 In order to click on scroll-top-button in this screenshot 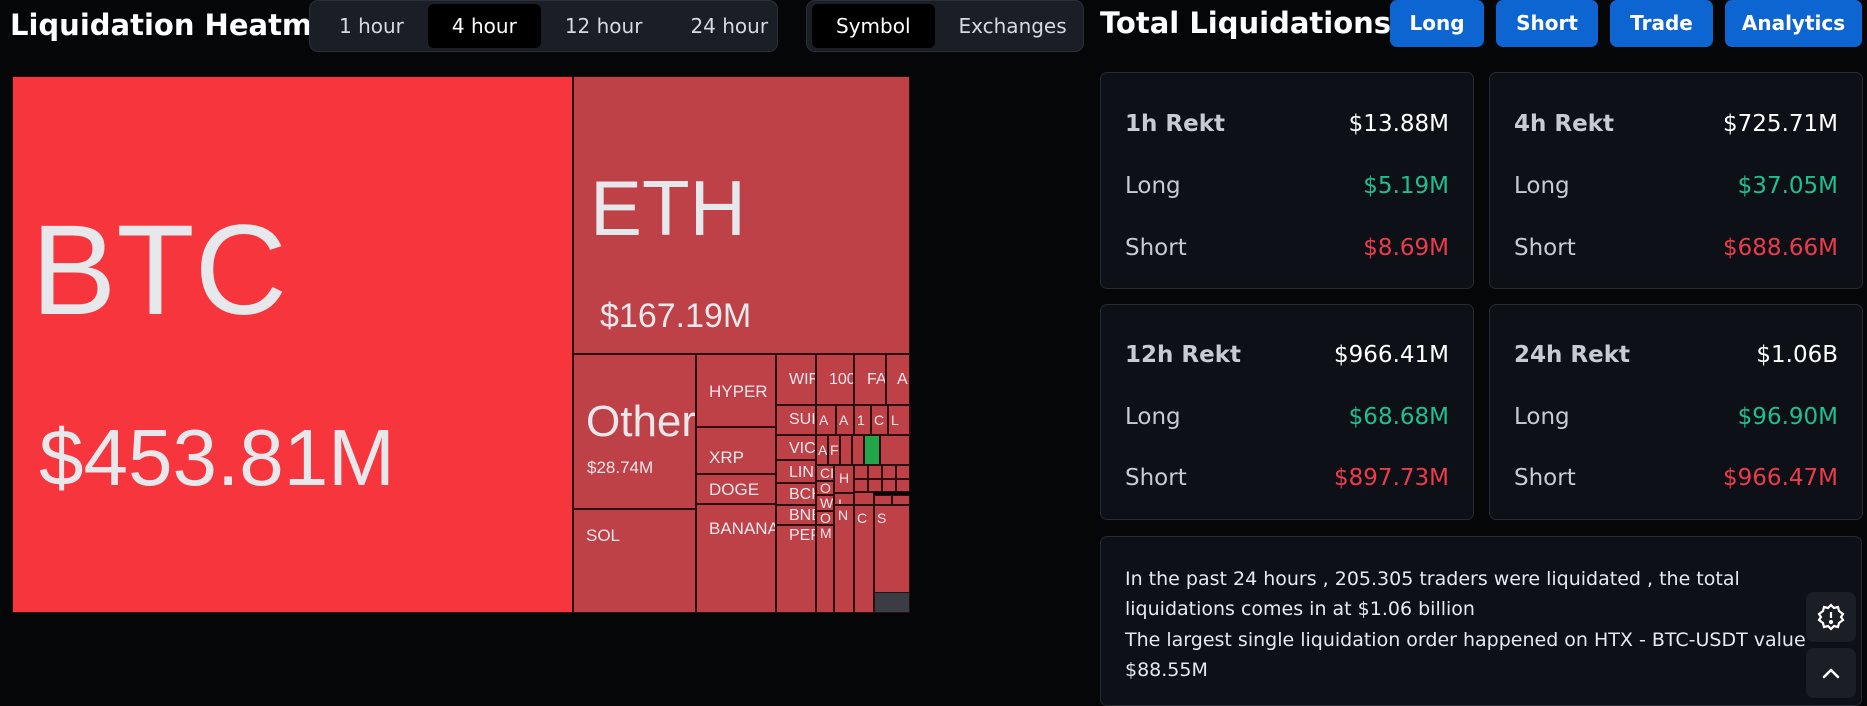, I will do `click(1831, 673)`.